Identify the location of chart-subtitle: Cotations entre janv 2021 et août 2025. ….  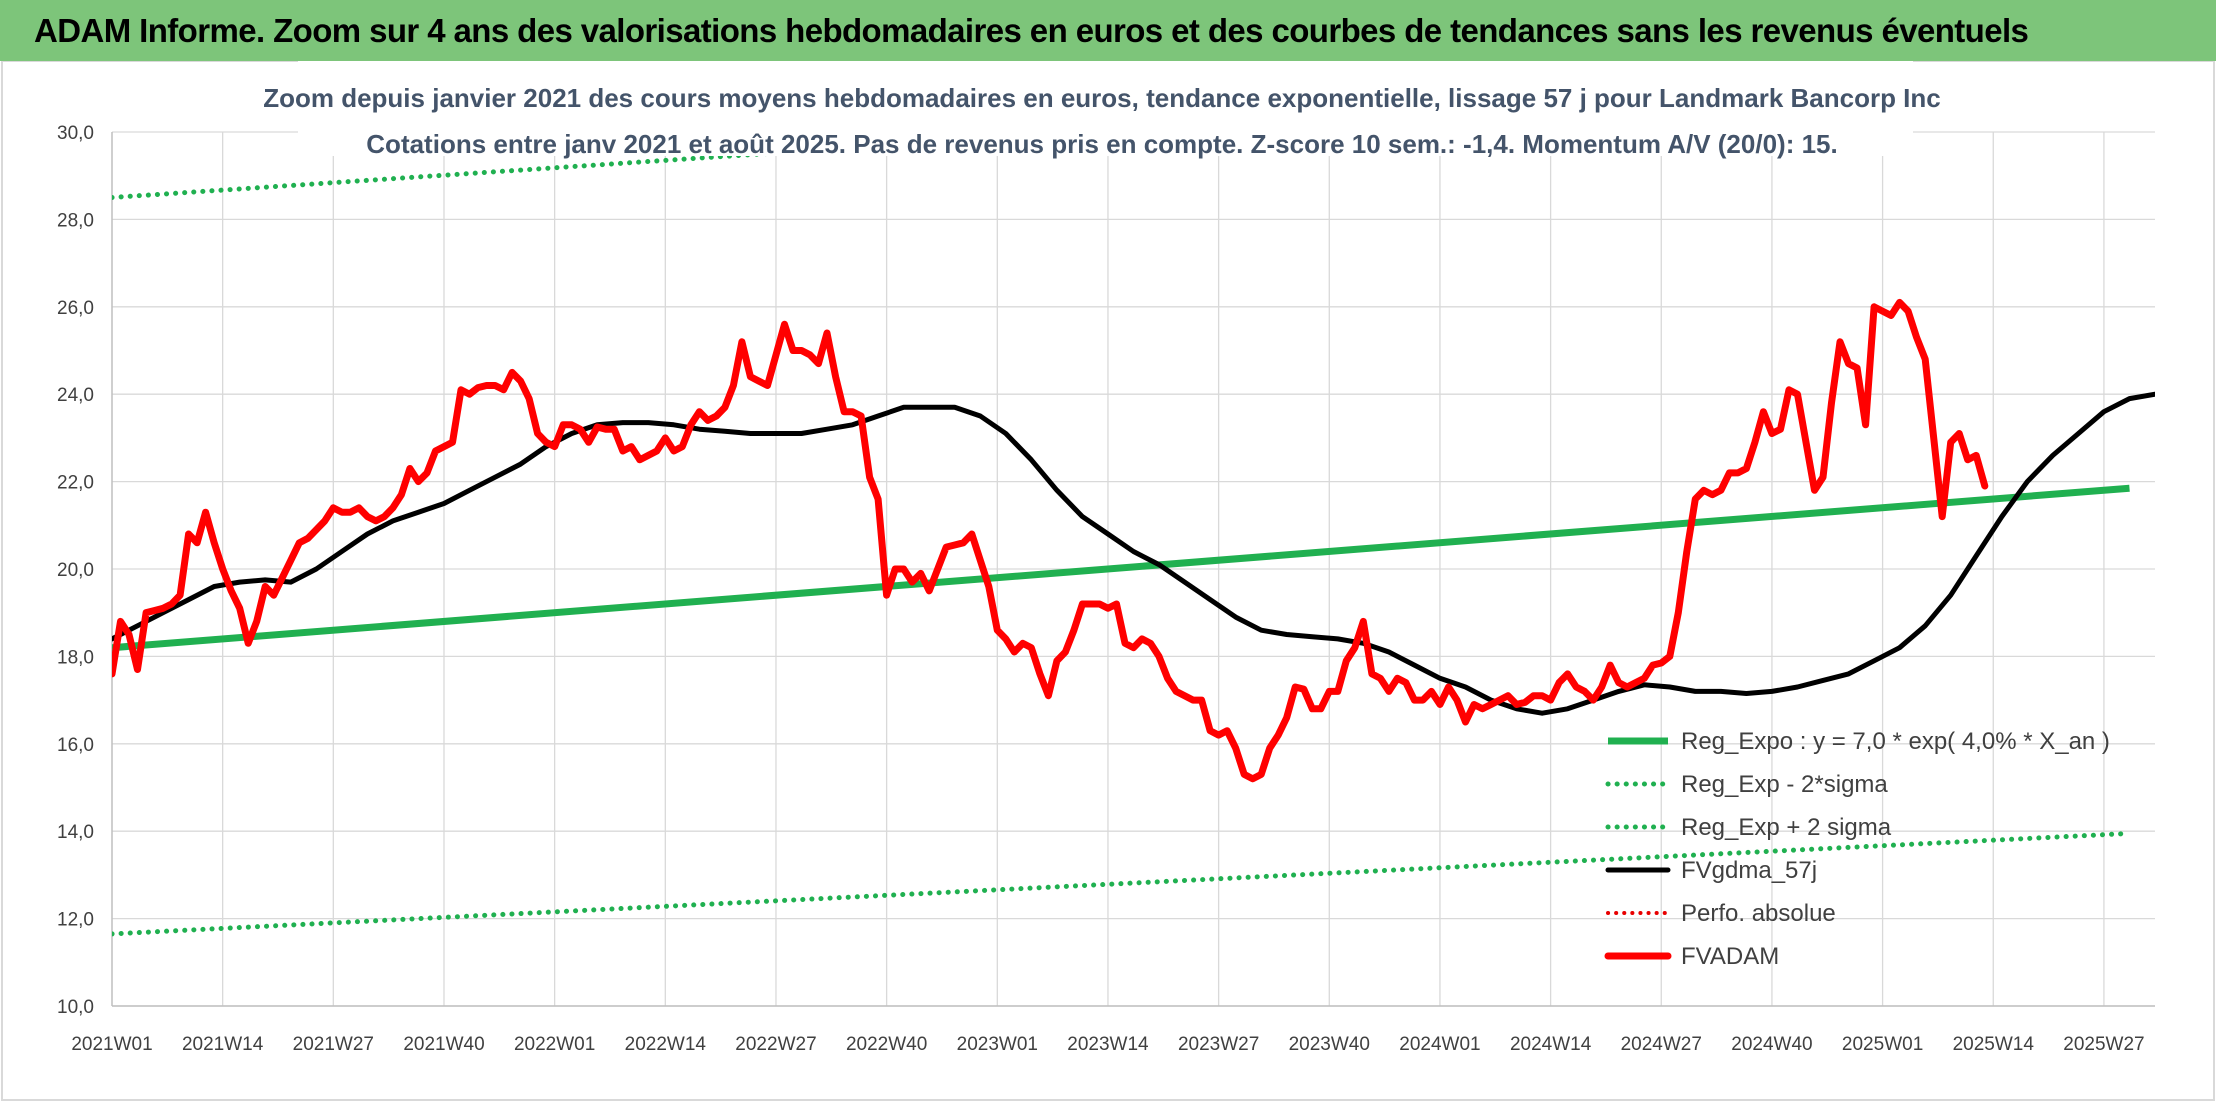
(1101, 144).